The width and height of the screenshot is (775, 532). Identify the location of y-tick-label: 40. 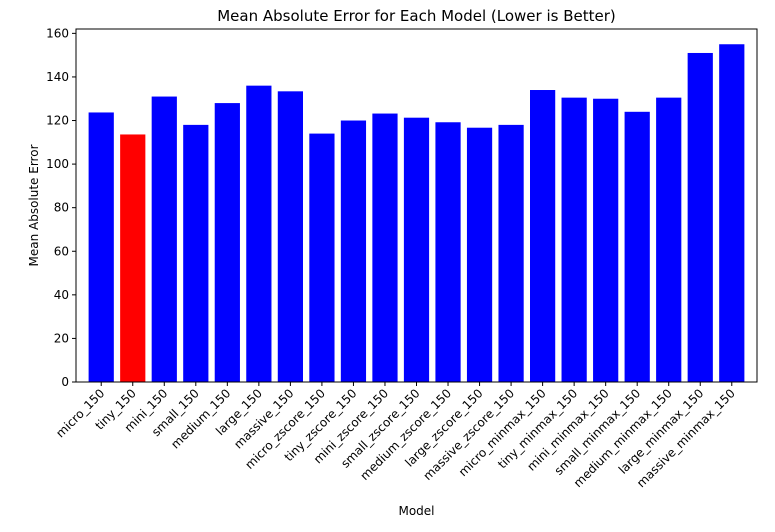
(61, 295).